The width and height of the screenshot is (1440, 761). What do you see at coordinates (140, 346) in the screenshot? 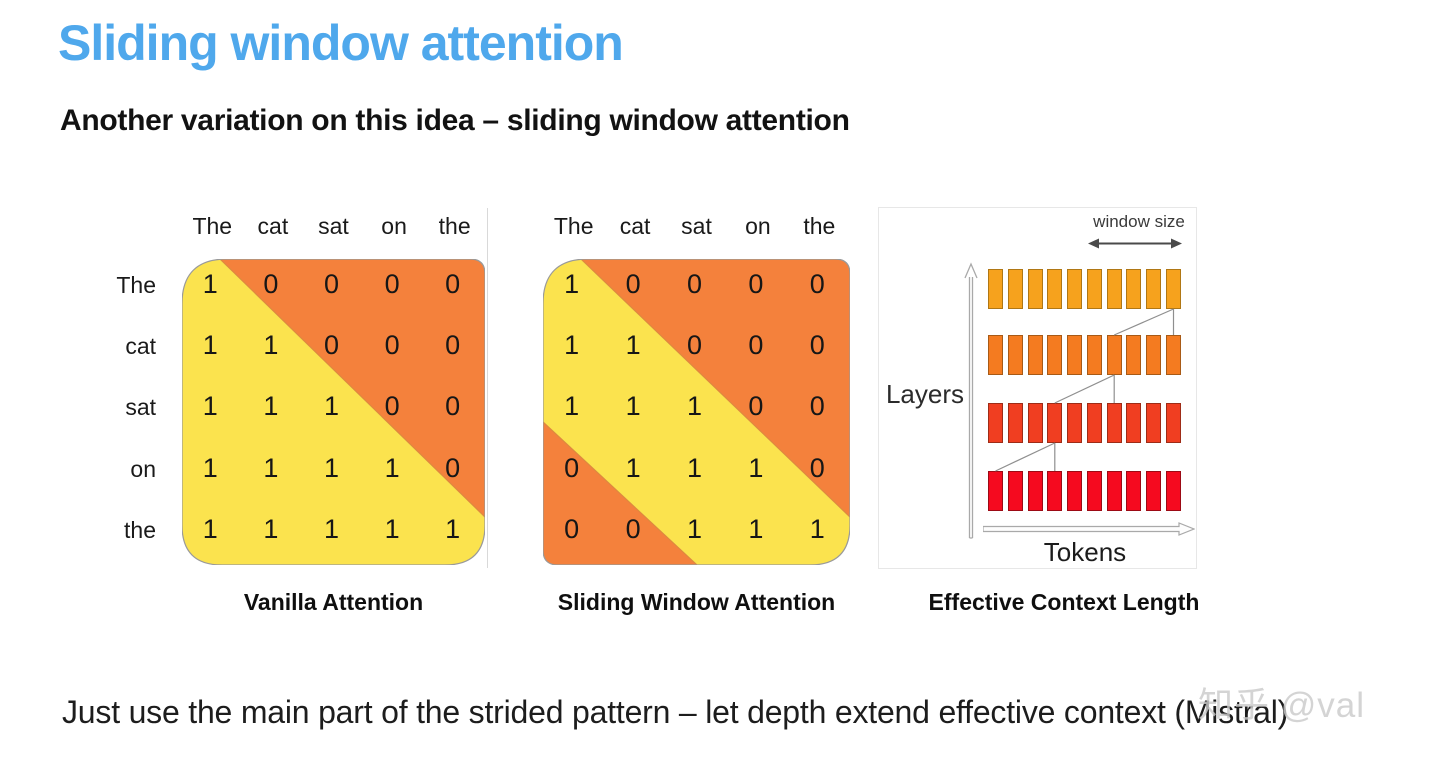
I see `row-token: cat` at bounding box center [140, 346].